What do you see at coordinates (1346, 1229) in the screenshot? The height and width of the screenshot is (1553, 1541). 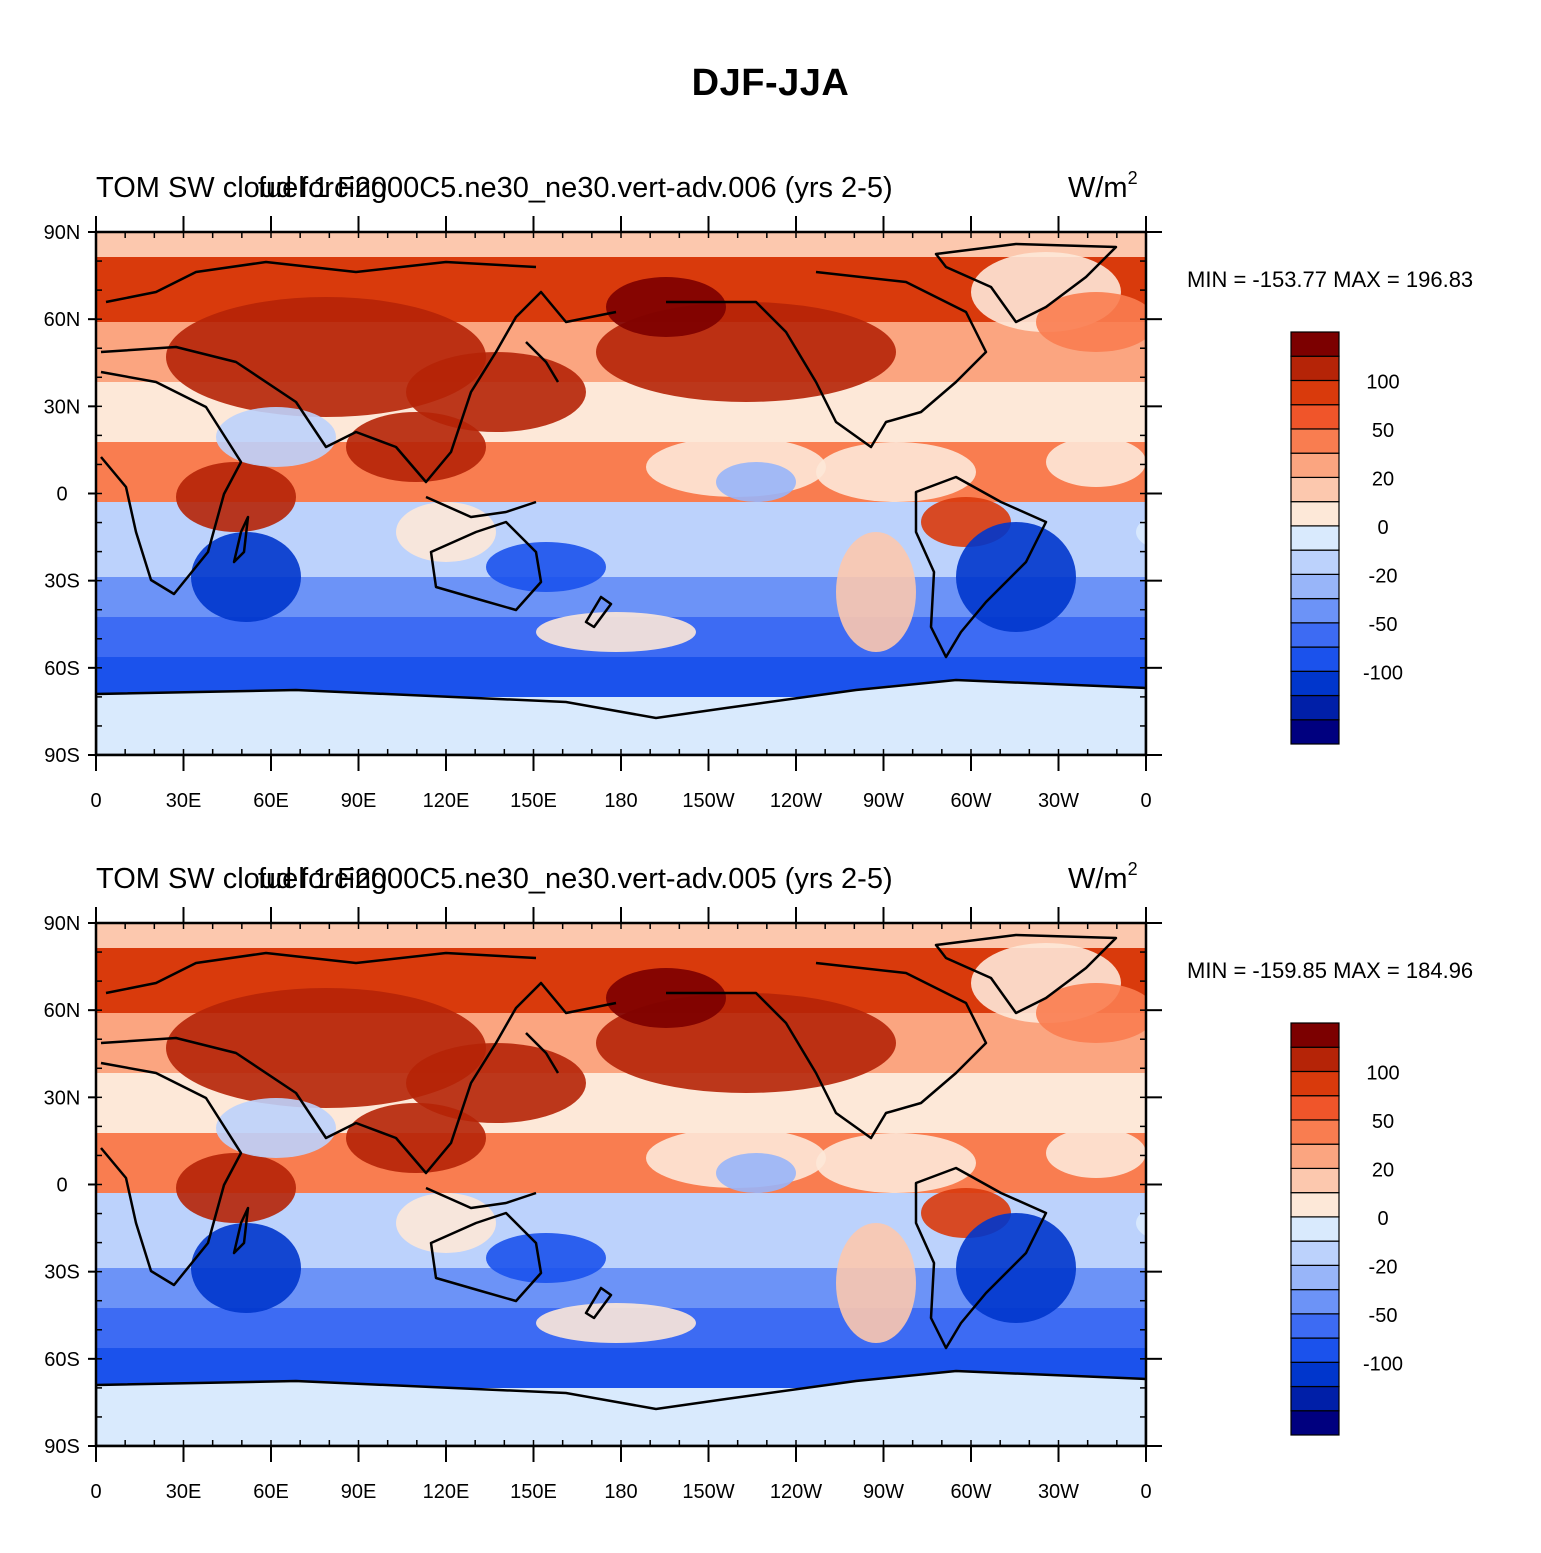 I see `colorbar: 100 50 20 0 -20 -50 -100` at bounding box center [1346, 1229].